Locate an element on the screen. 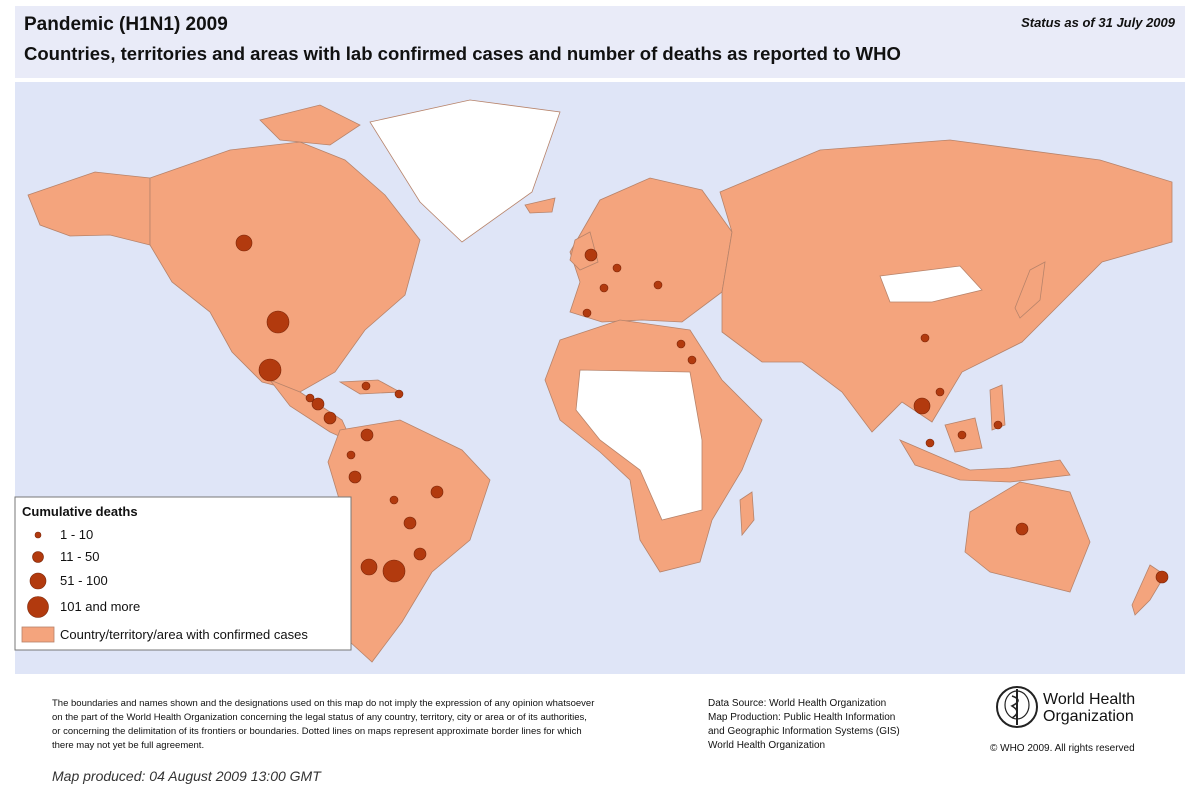  australia is located at coordinates (1027, 537).